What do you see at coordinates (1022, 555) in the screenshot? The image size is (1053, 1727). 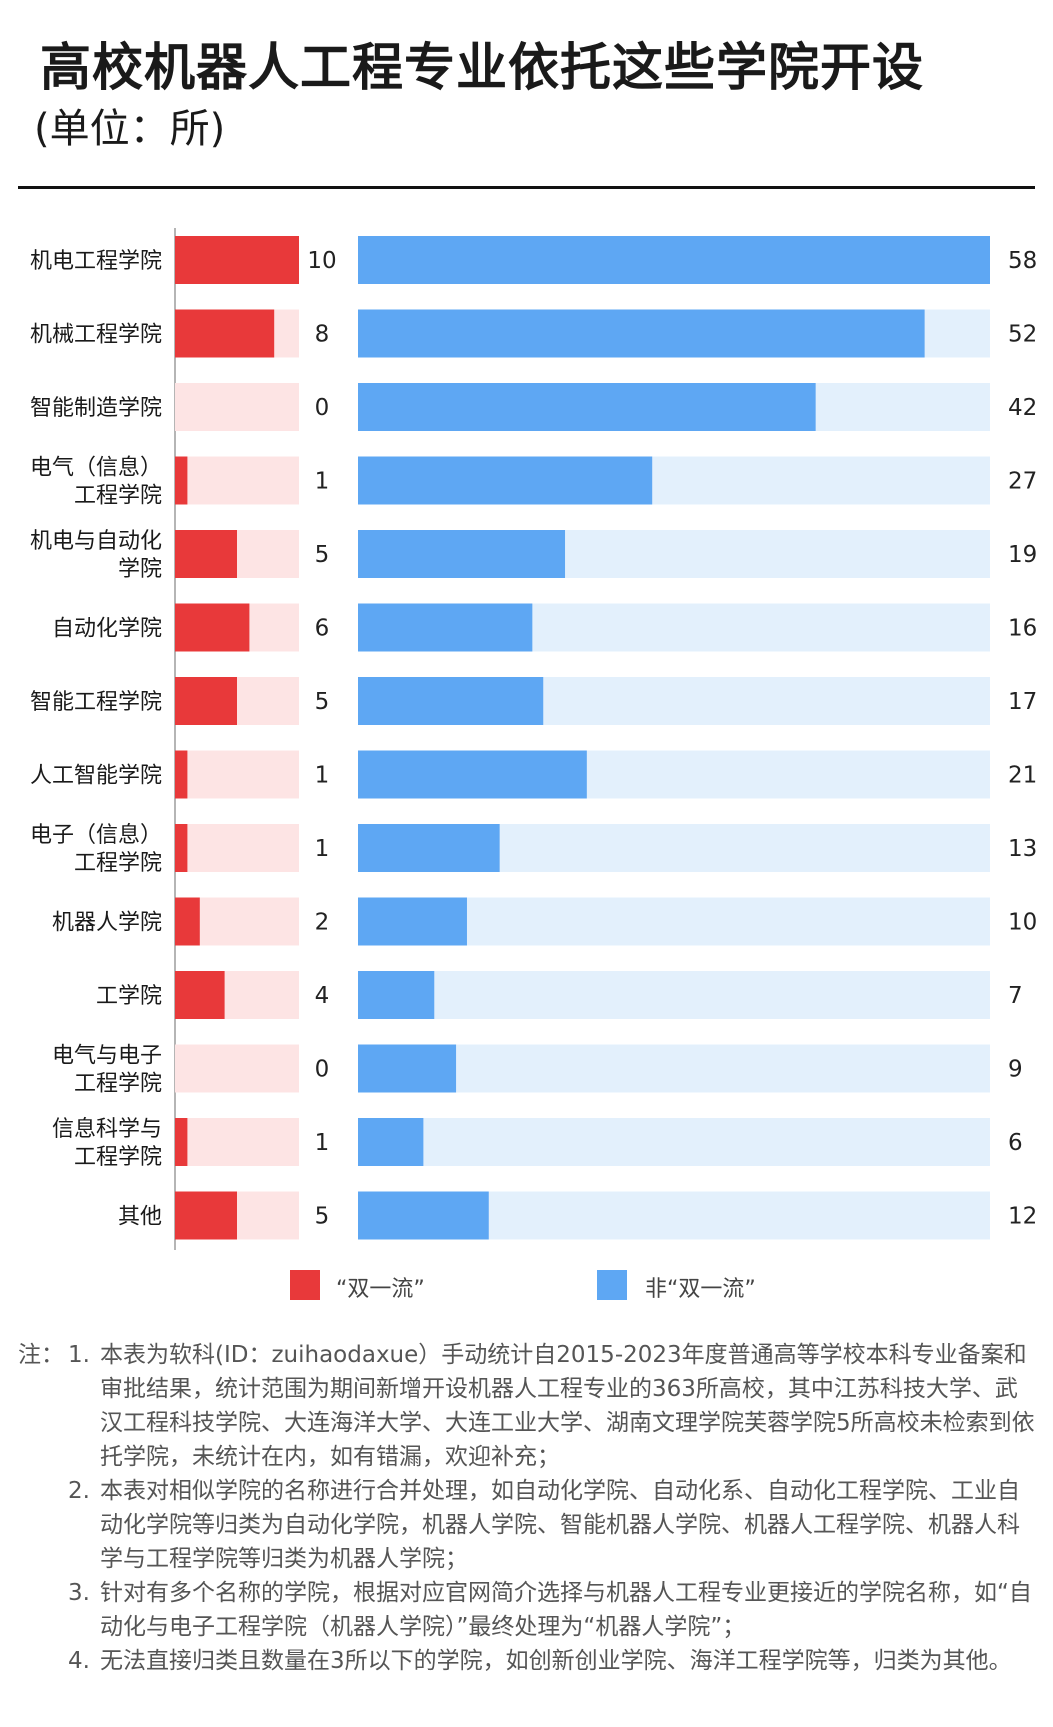 I see `data-label-fei-shuangyiliu: 19` at bounding box center [1022, 555].